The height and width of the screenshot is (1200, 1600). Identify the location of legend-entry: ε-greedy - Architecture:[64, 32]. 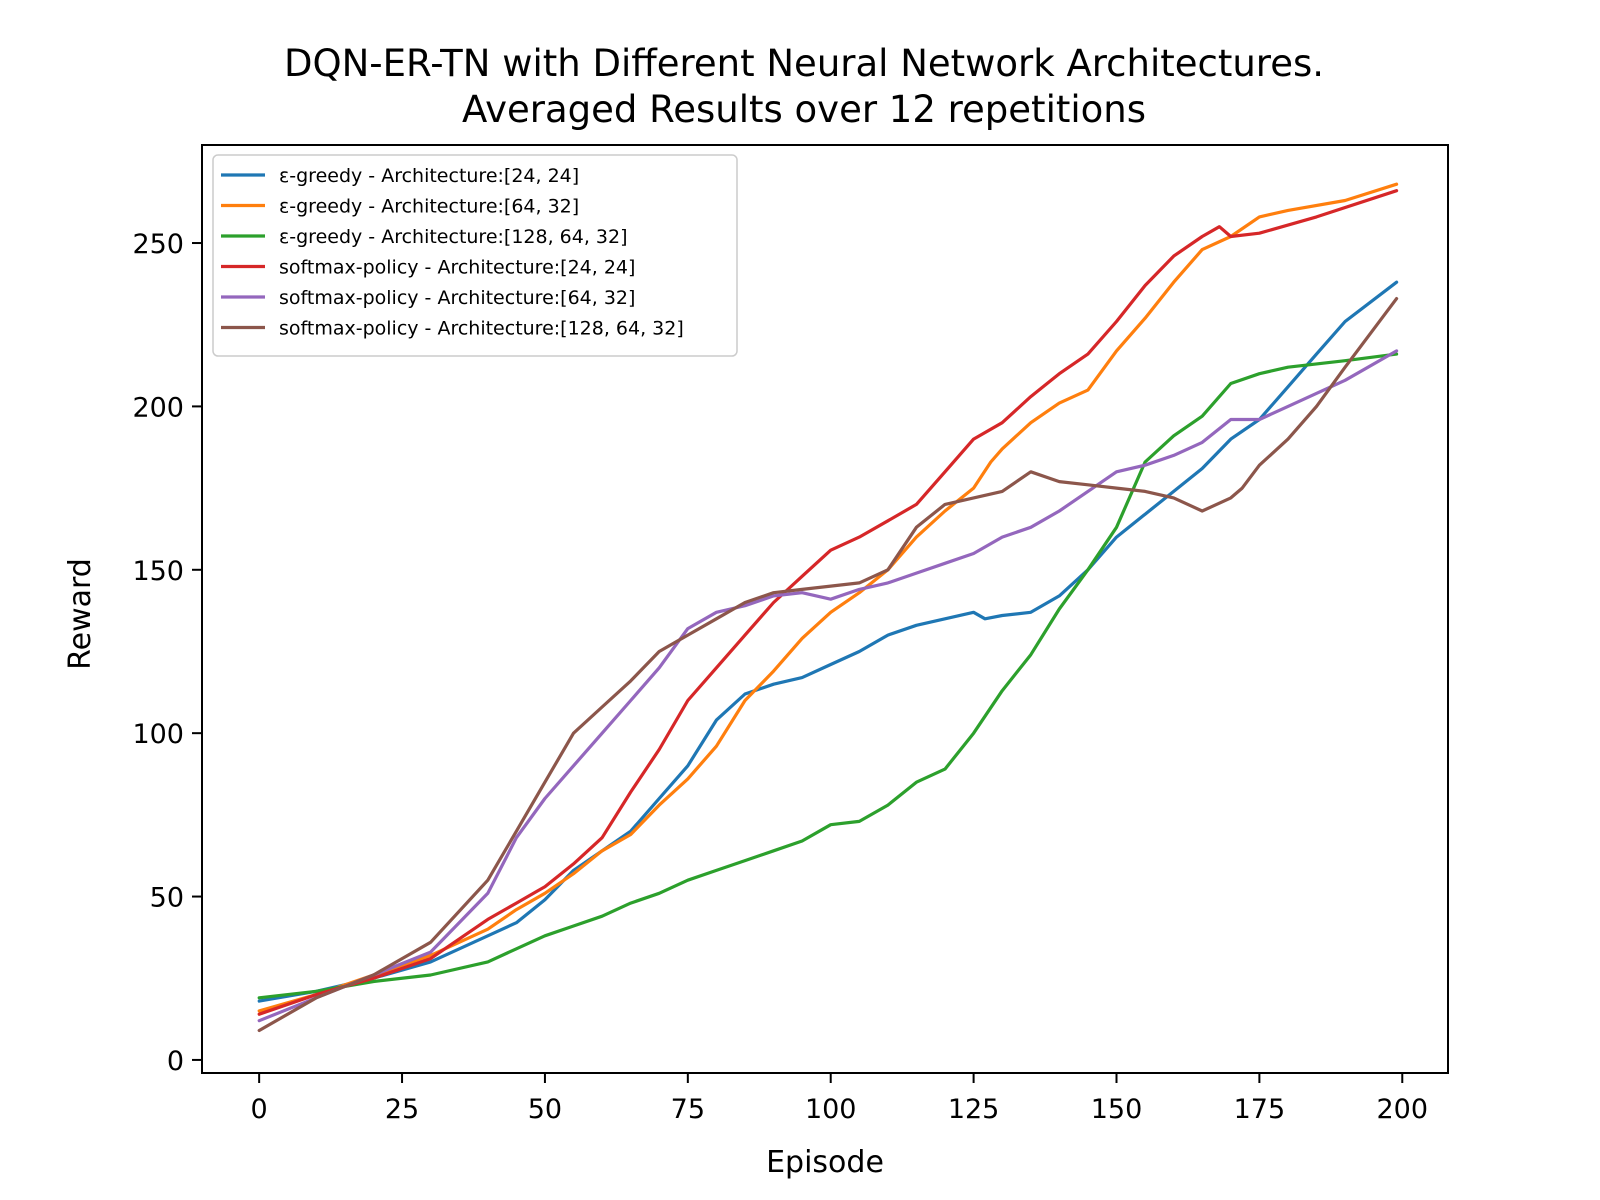
(429, 207).